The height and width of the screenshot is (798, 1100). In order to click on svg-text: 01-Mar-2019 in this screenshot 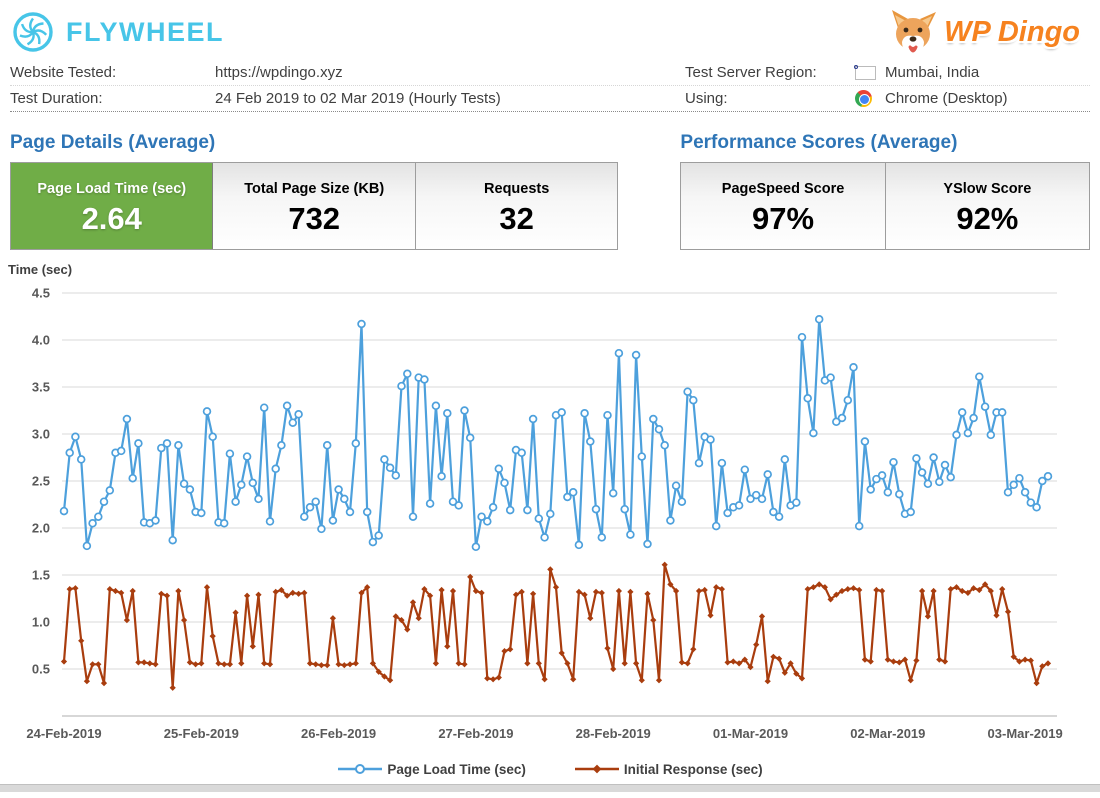, I will do `click(750, 733)`.